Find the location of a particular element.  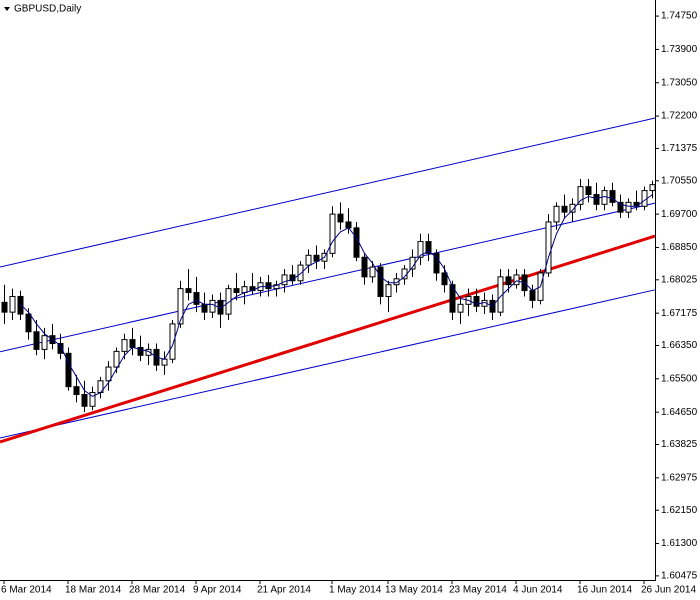

chart-title: GBPUSD,Daily is located at coordinates (47, 9).